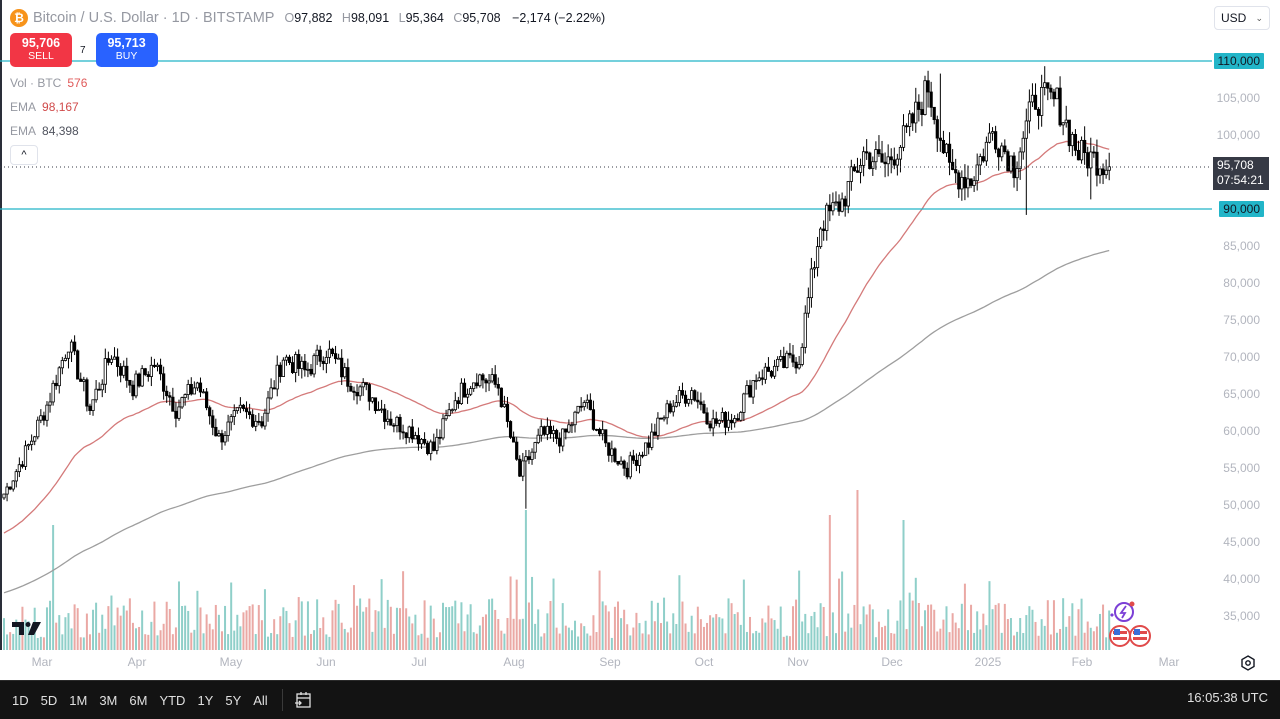 The image size is (1280, 719). I want to click on legend-volume: Vol · BTC 576, so click(48, 83).